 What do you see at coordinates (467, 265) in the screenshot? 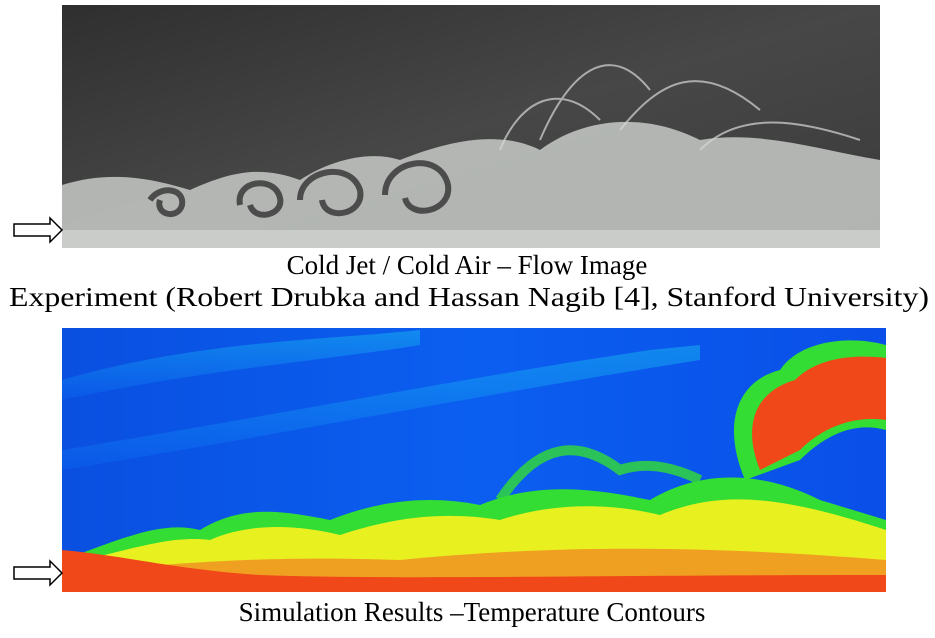
I see `caption: Cold Jet / Cold Air – Flow Image` at bounding box center [467, 265].